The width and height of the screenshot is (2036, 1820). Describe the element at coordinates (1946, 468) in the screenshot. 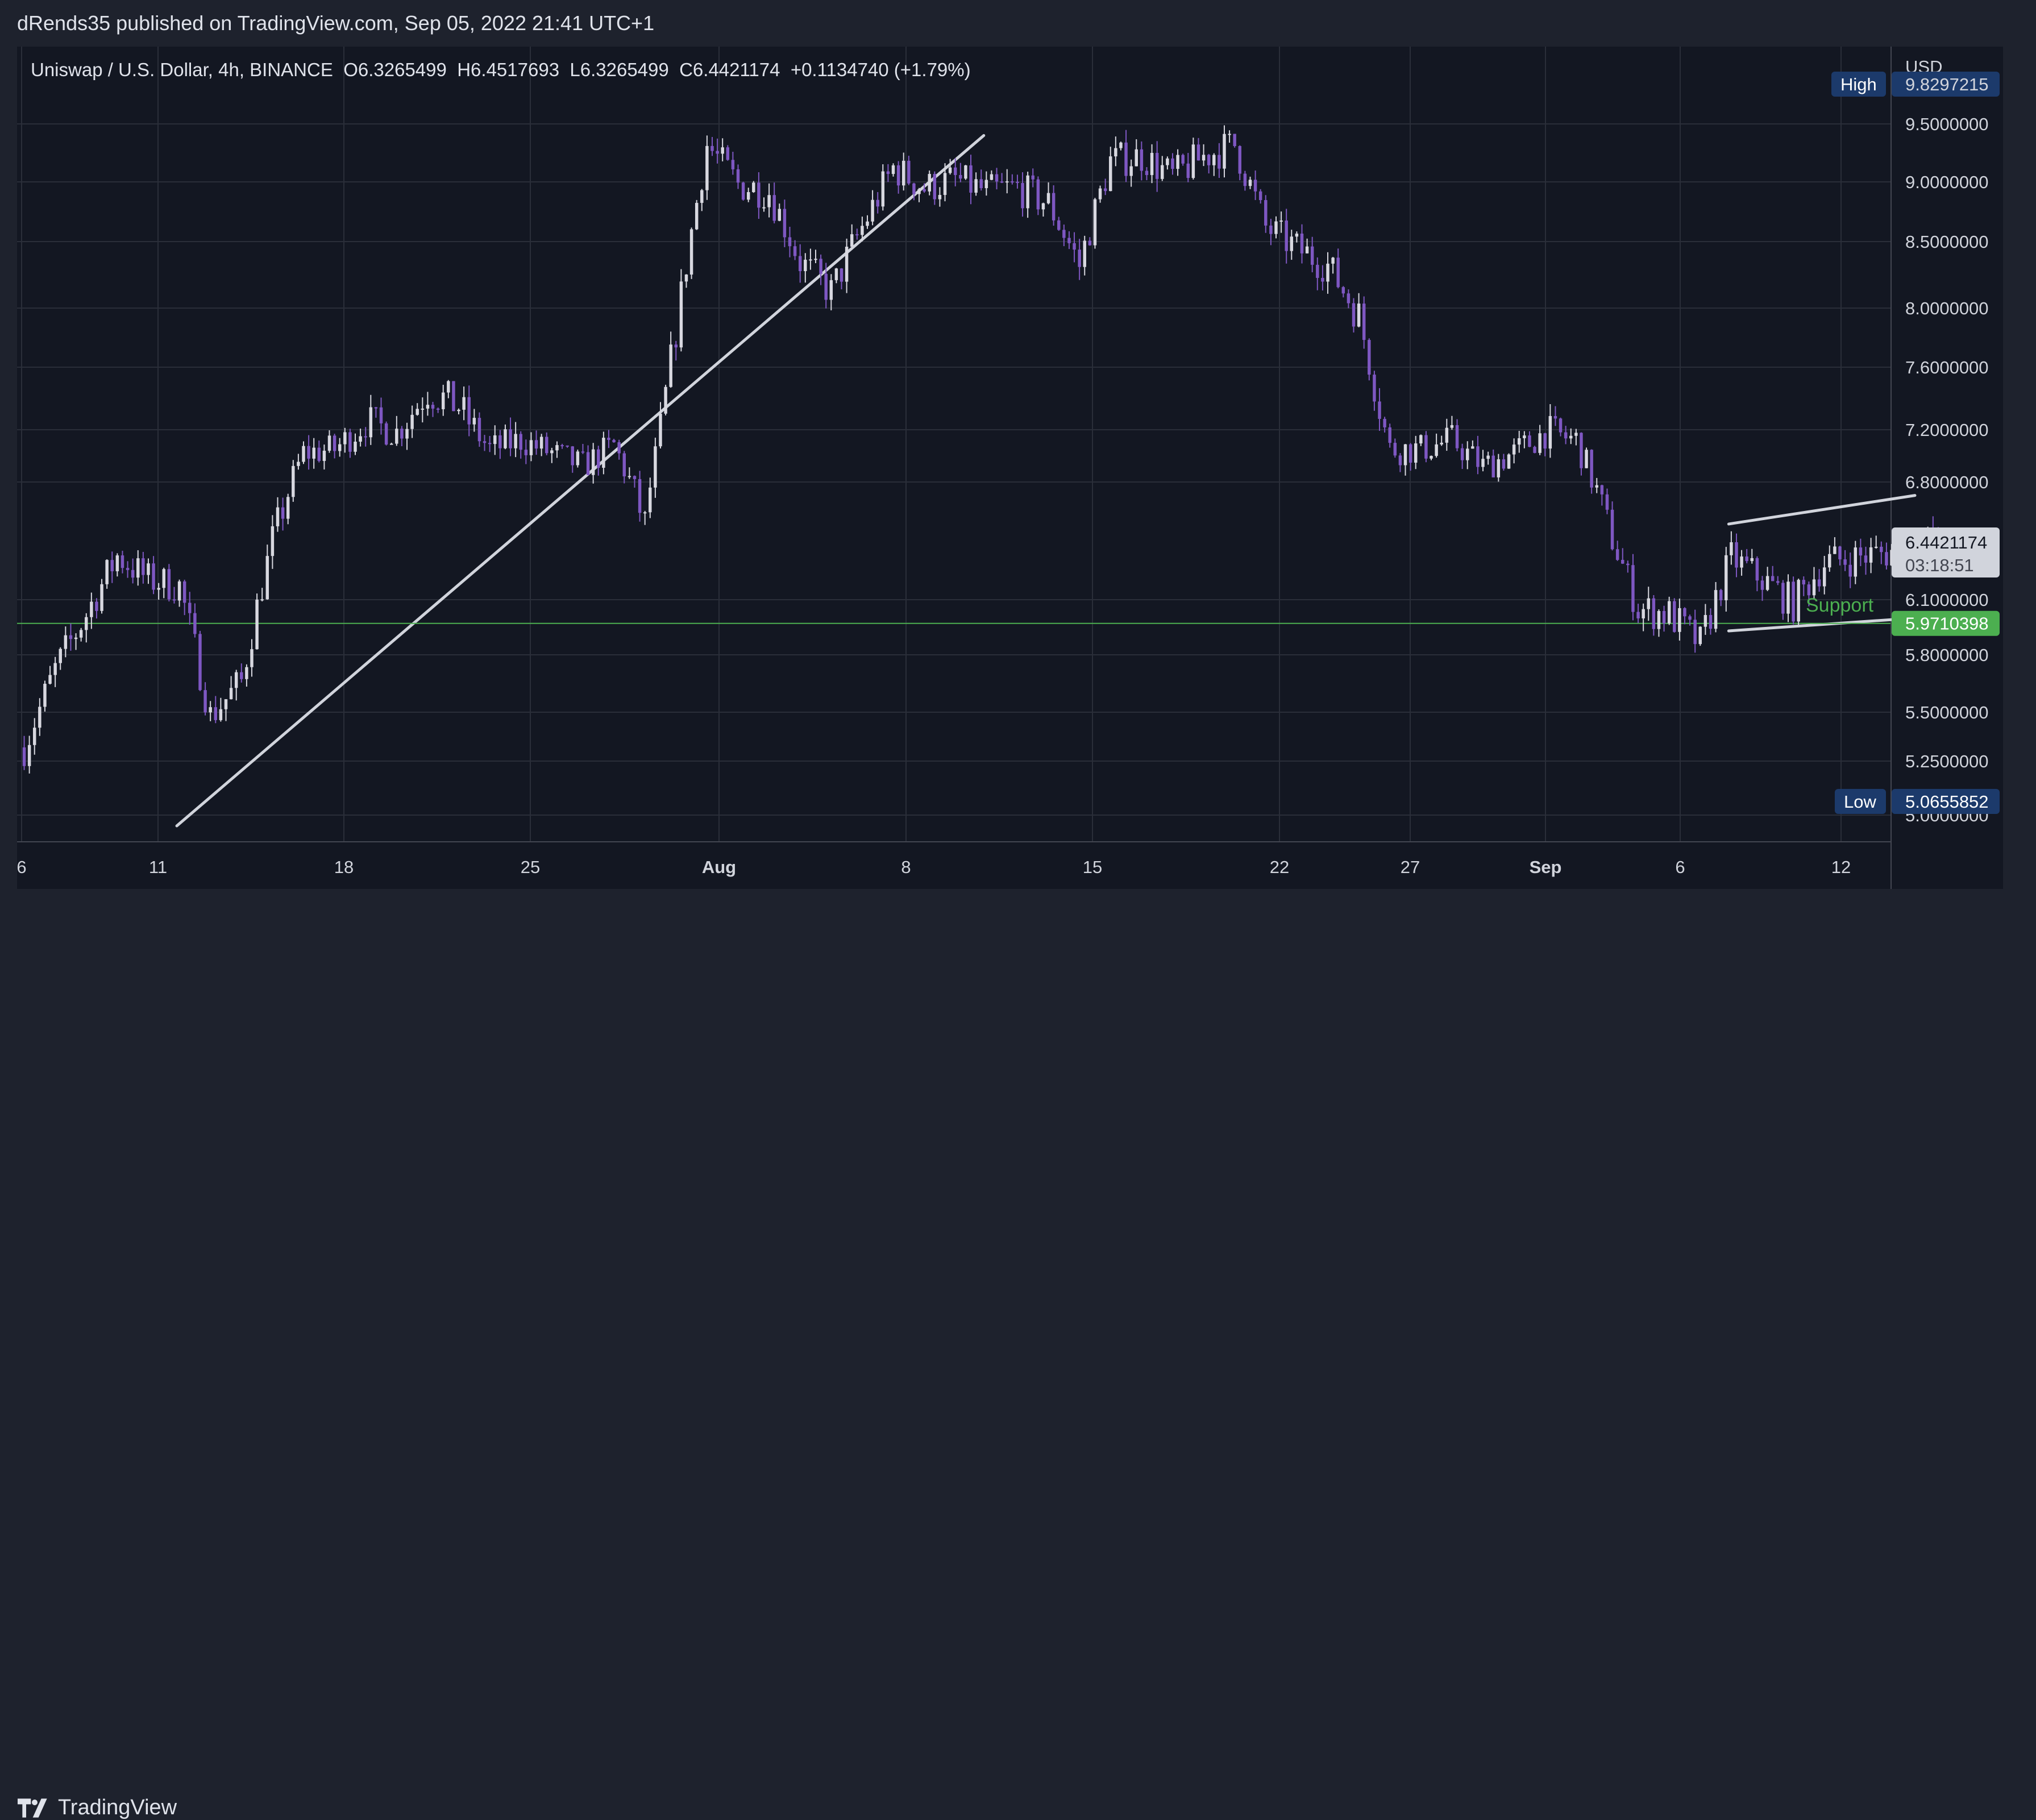

I see `price-axis` at that location.